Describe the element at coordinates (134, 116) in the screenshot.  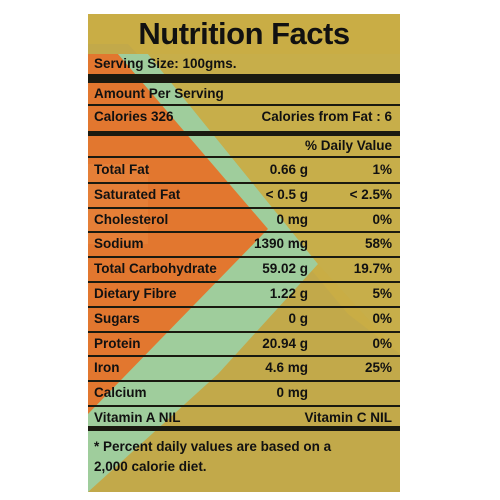
I see `calories: Calories 326` at that location.